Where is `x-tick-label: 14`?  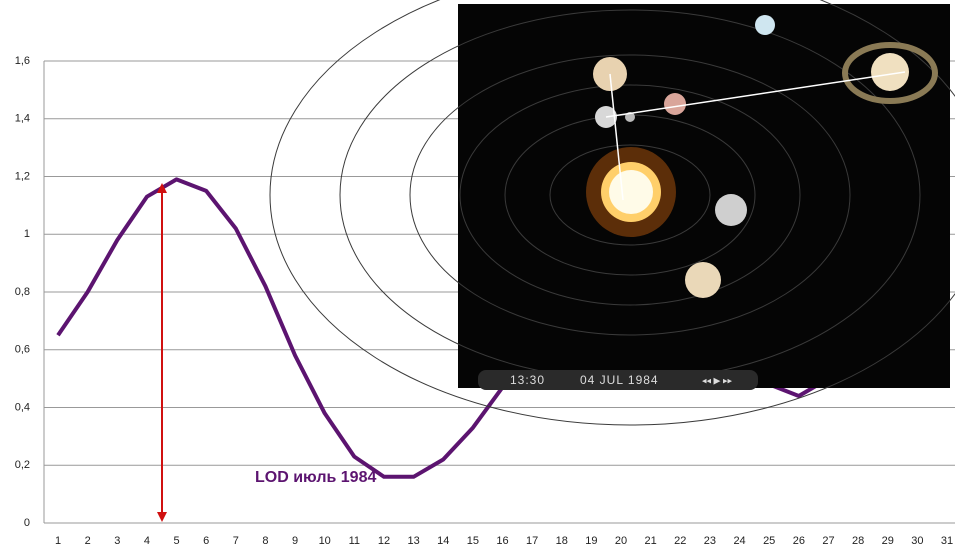
x-tick-label: 14 is located at coordinates (443, 541).